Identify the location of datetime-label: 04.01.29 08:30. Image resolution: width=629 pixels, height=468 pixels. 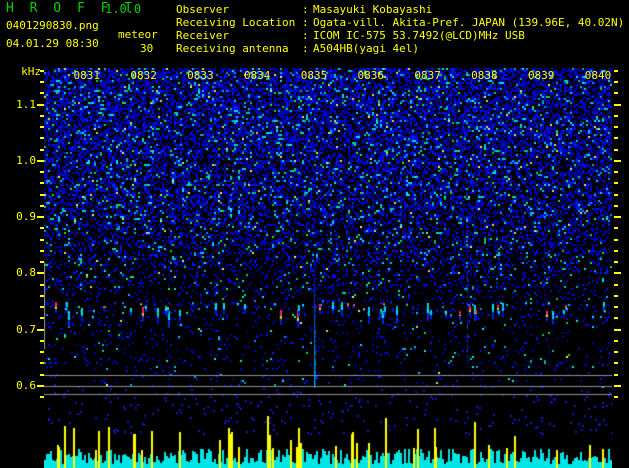
(52, 43).